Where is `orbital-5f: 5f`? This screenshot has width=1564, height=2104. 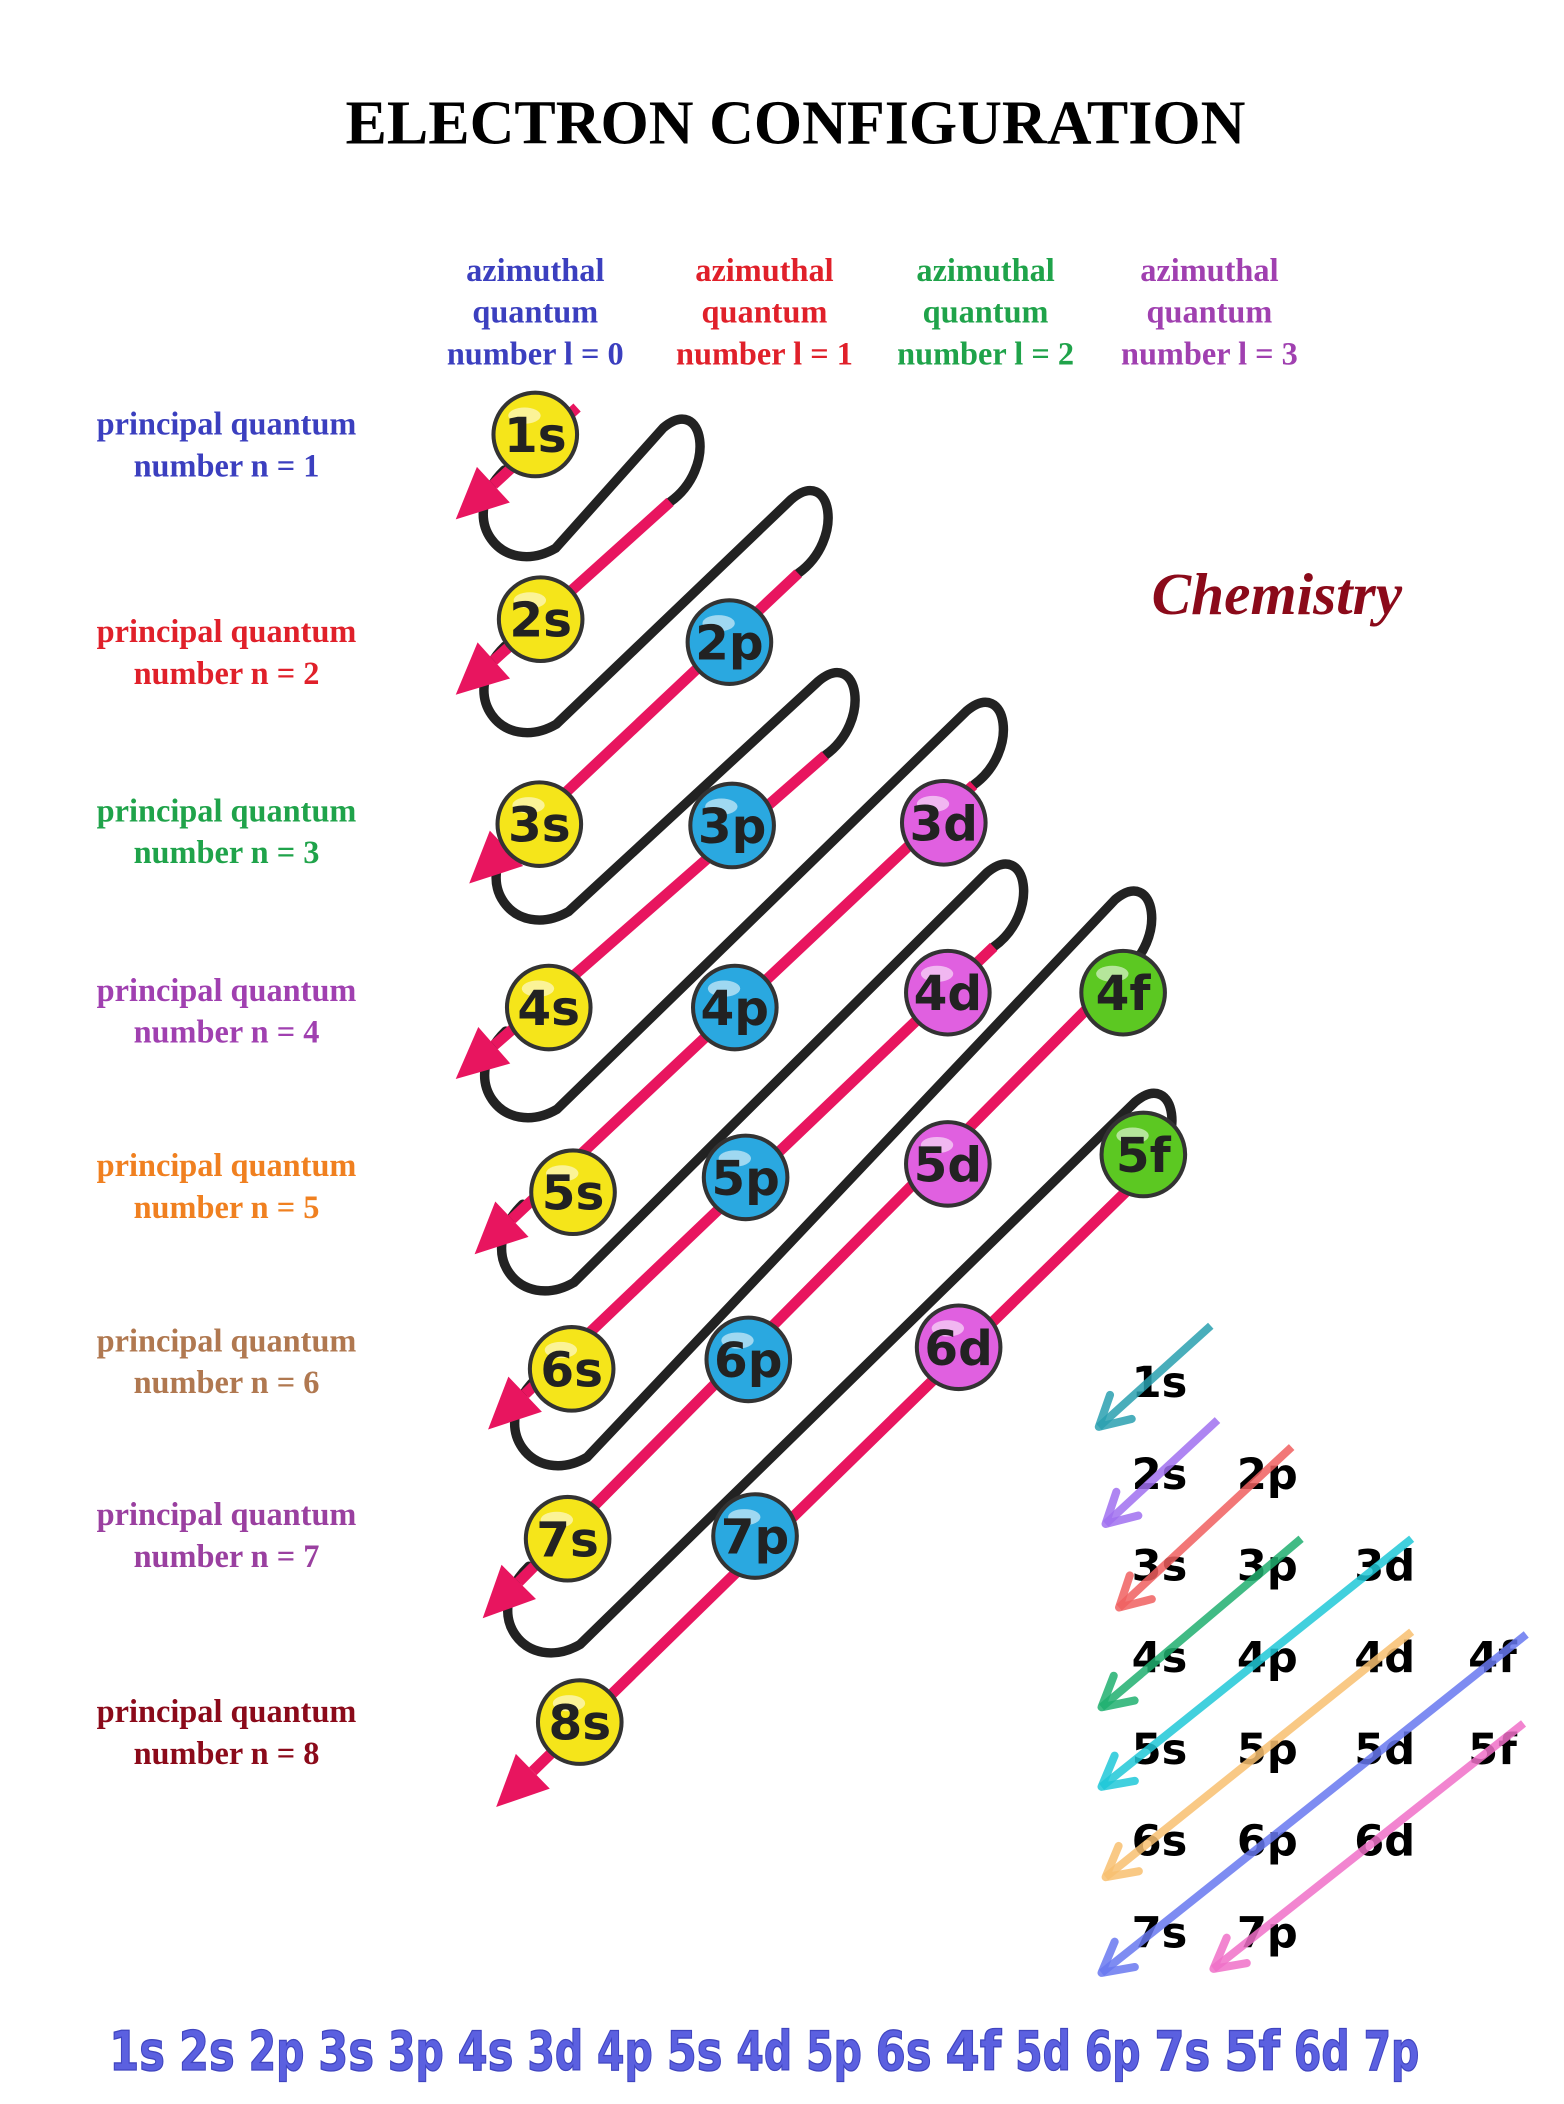
orbital-5f: 5f is located at coordinates (1143, 1154).